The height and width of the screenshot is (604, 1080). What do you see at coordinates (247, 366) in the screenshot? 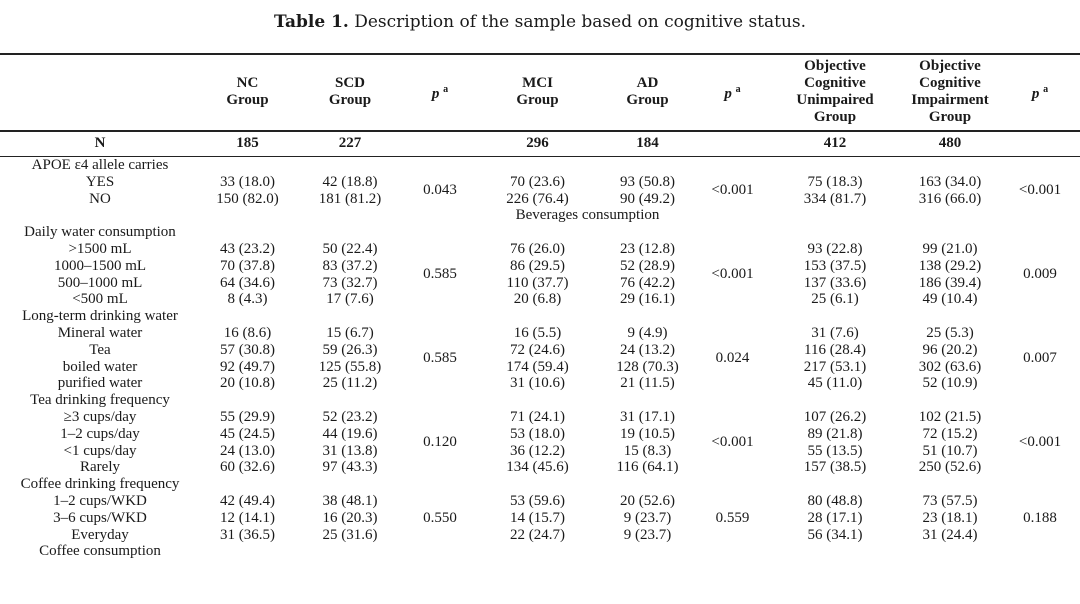
I see `longterm-nc-cell: 92 (49.7)` at bounding box center [247, 366].